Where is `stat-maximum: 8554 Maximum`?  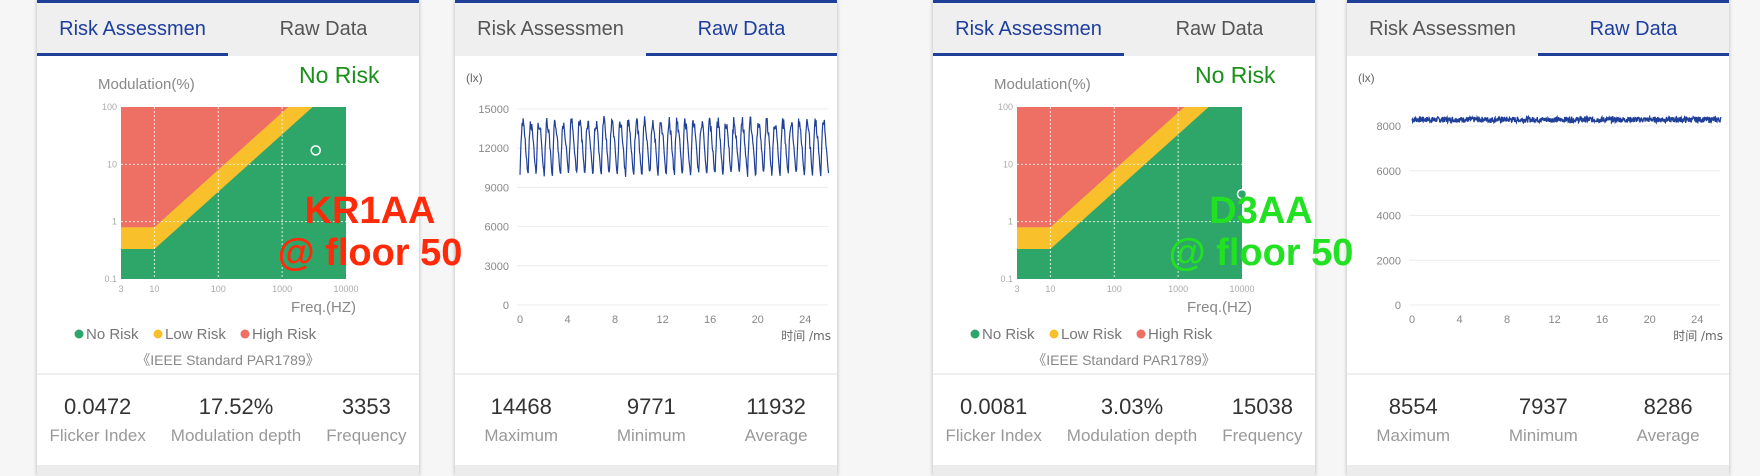 stat-maximum: 8554 Maximum is located at coordinates (1413, 421).